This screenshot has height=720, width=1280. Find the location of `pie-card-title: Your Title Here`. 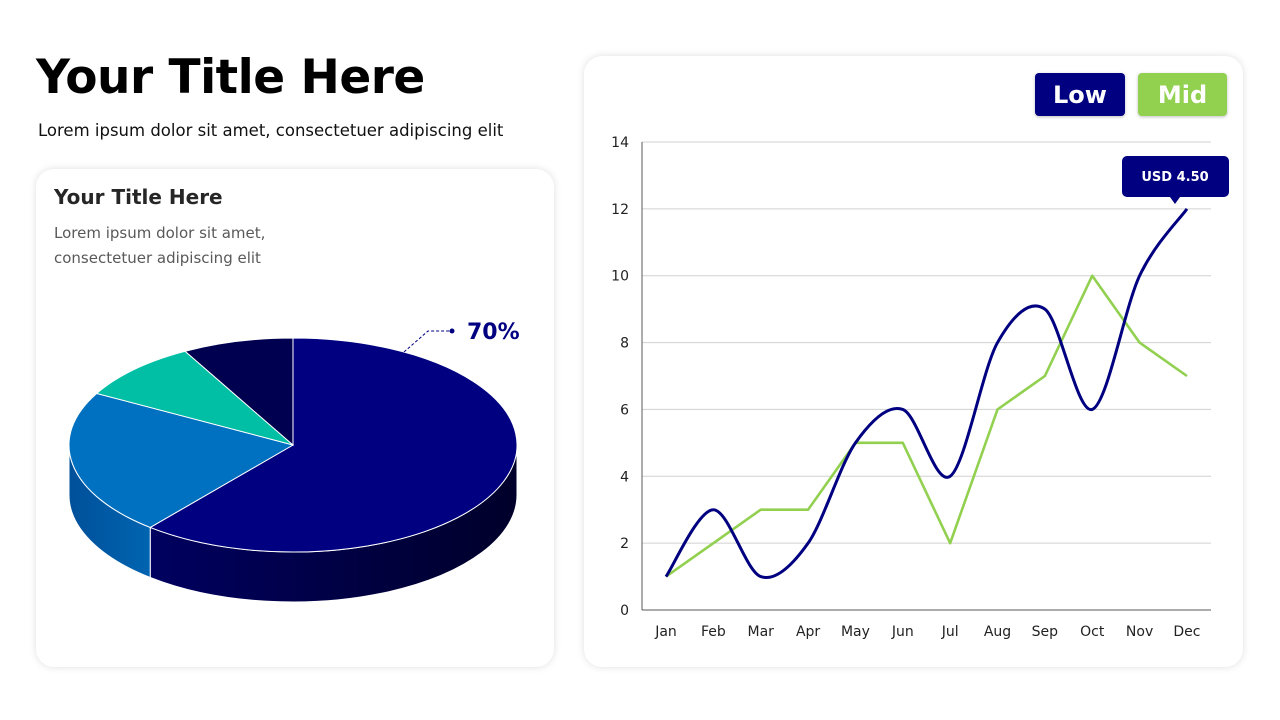

pie-card-title: Your Title Here is located at coordinates (138, 197).